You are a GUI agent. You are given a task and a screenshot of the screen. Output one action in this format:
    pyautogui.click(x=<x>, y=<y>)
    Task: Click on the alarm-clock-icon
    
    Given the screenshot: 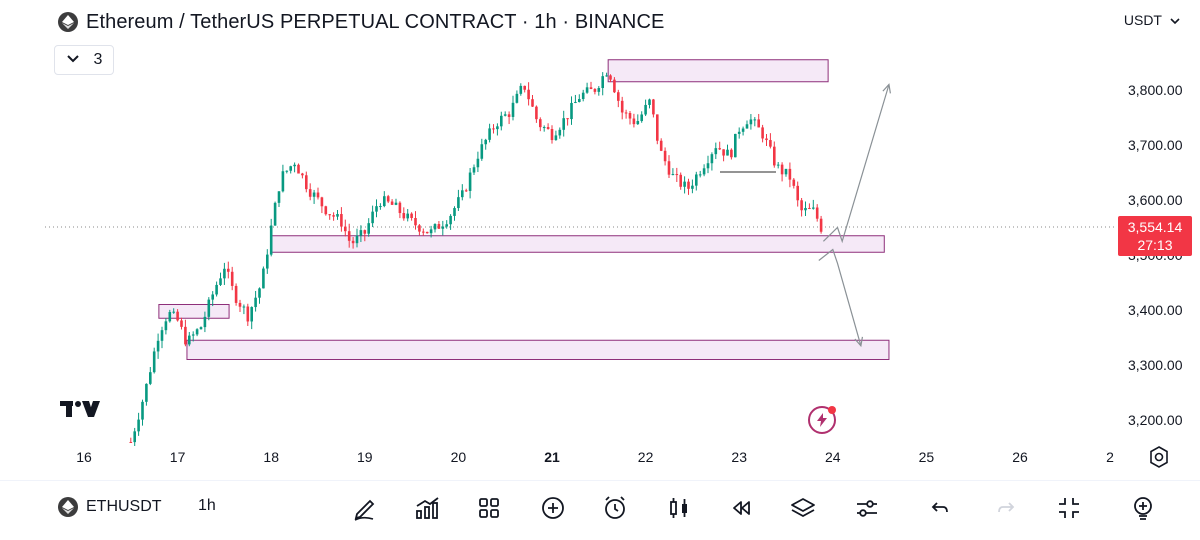 What is the action you would take?
    pyautogui.click(x=615, y=508)
    